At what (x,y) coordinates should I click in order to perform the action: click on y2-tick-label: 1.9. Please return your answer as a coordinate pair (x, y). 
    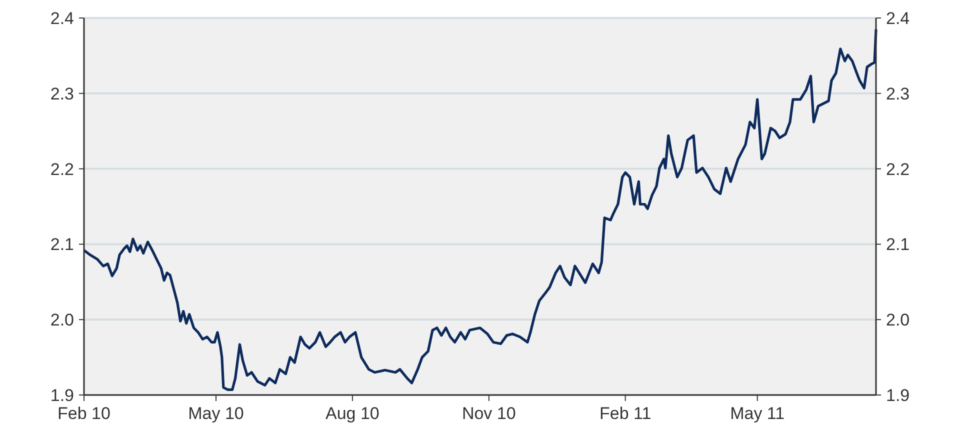
    Looking at the image, I should click on (898, 395).